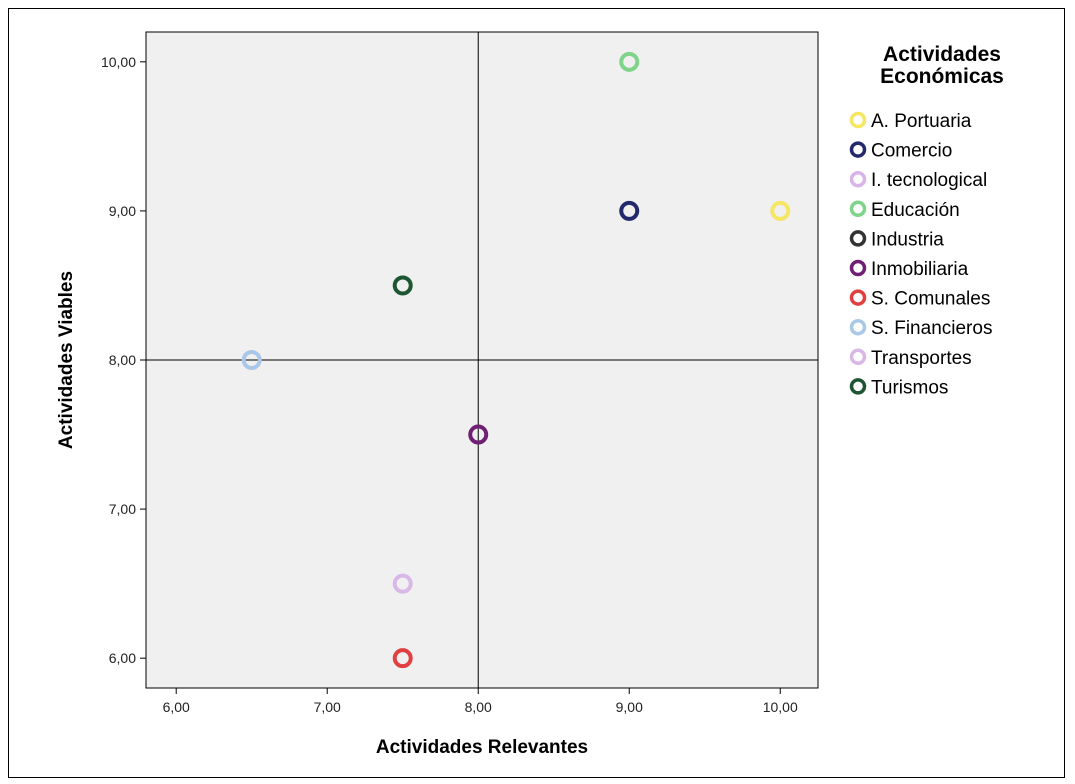 The image size is (1075, 784). What do you see at coordinates (251, 360) in the screenshot?
I see `data-point-s-financieros` at bounding box center [251, 360].